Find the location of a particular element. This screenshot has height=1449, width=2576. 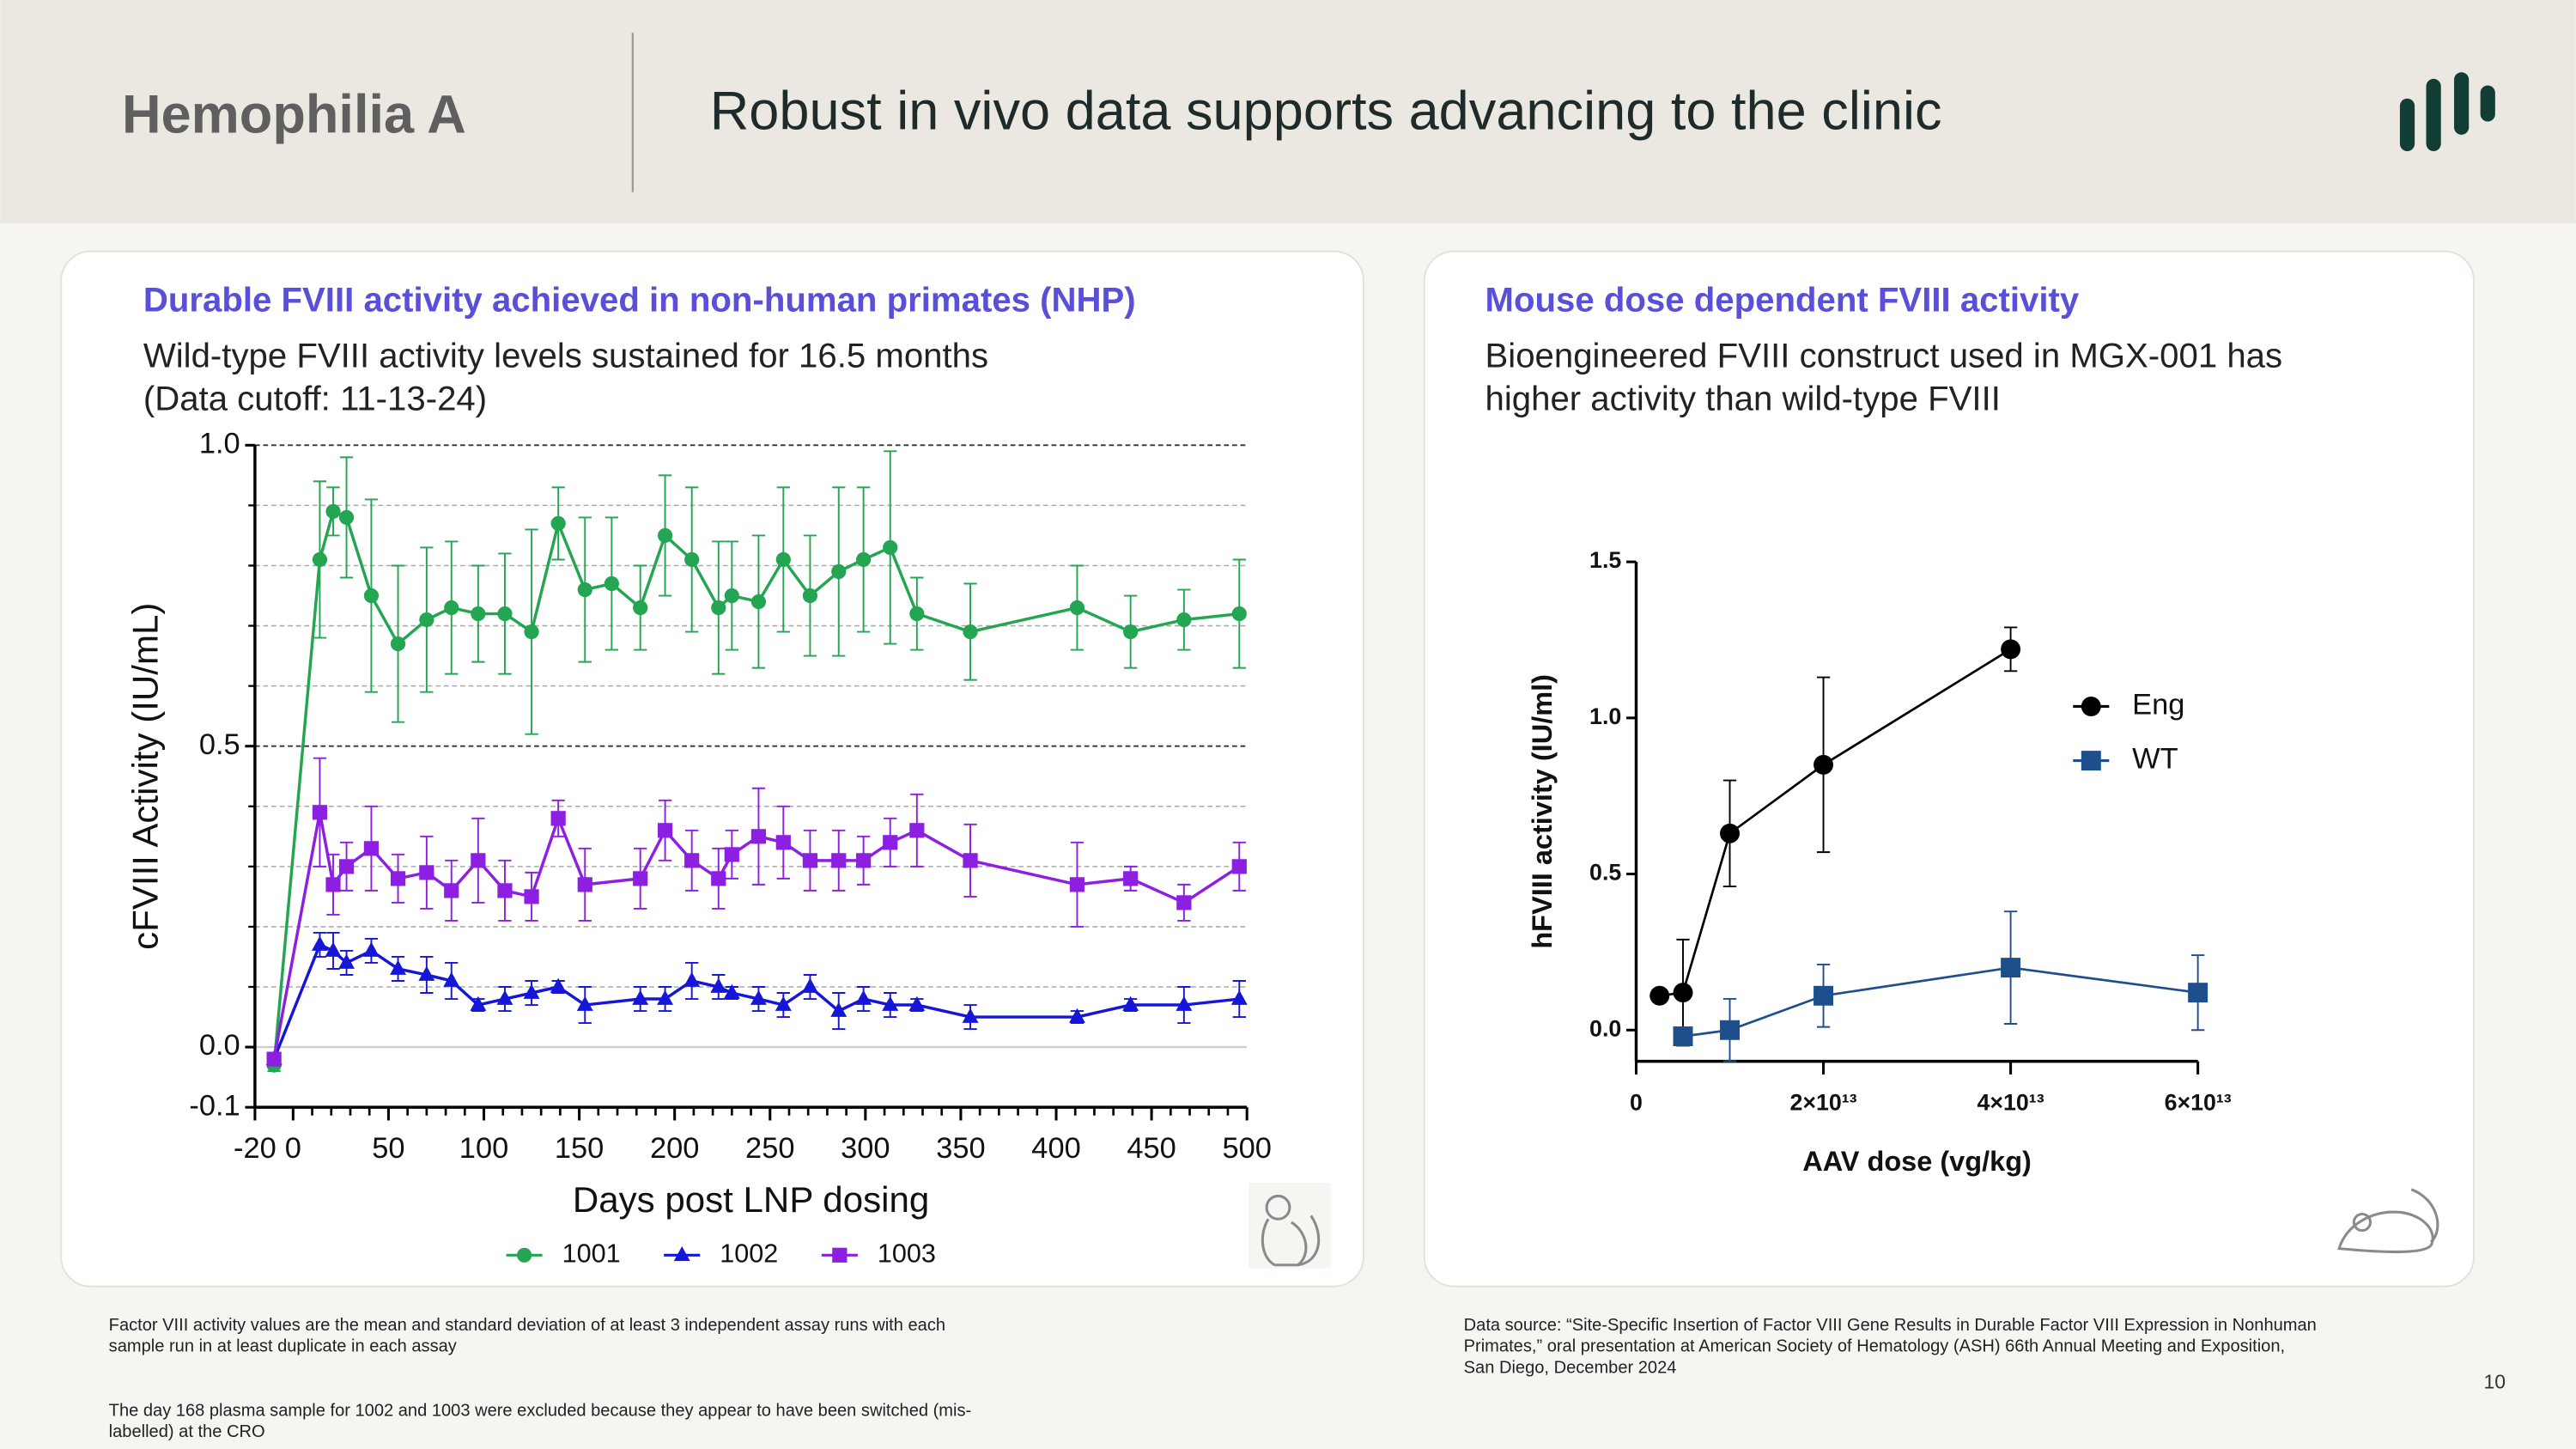

legend-item: 1002 is located at coordinates (721, 1253).